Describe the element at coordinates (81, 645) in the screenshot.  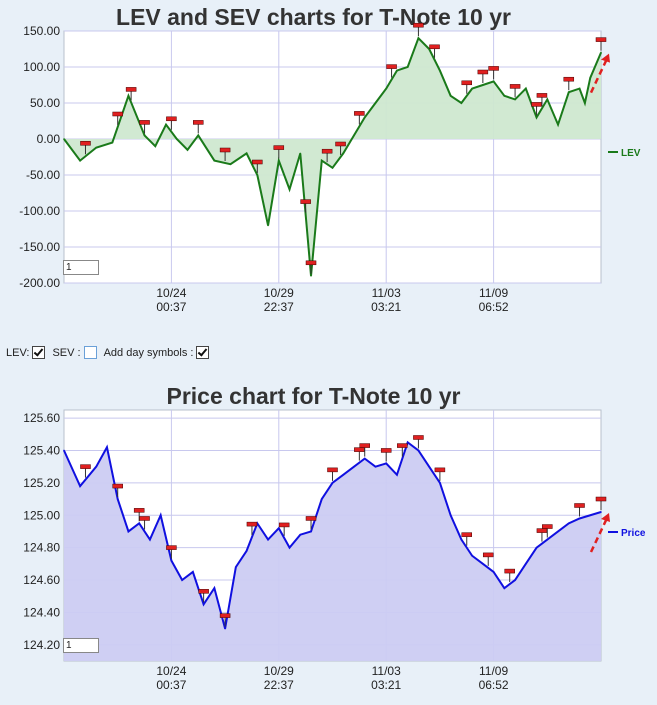
I see `price-zoom-input: 1` at that location.